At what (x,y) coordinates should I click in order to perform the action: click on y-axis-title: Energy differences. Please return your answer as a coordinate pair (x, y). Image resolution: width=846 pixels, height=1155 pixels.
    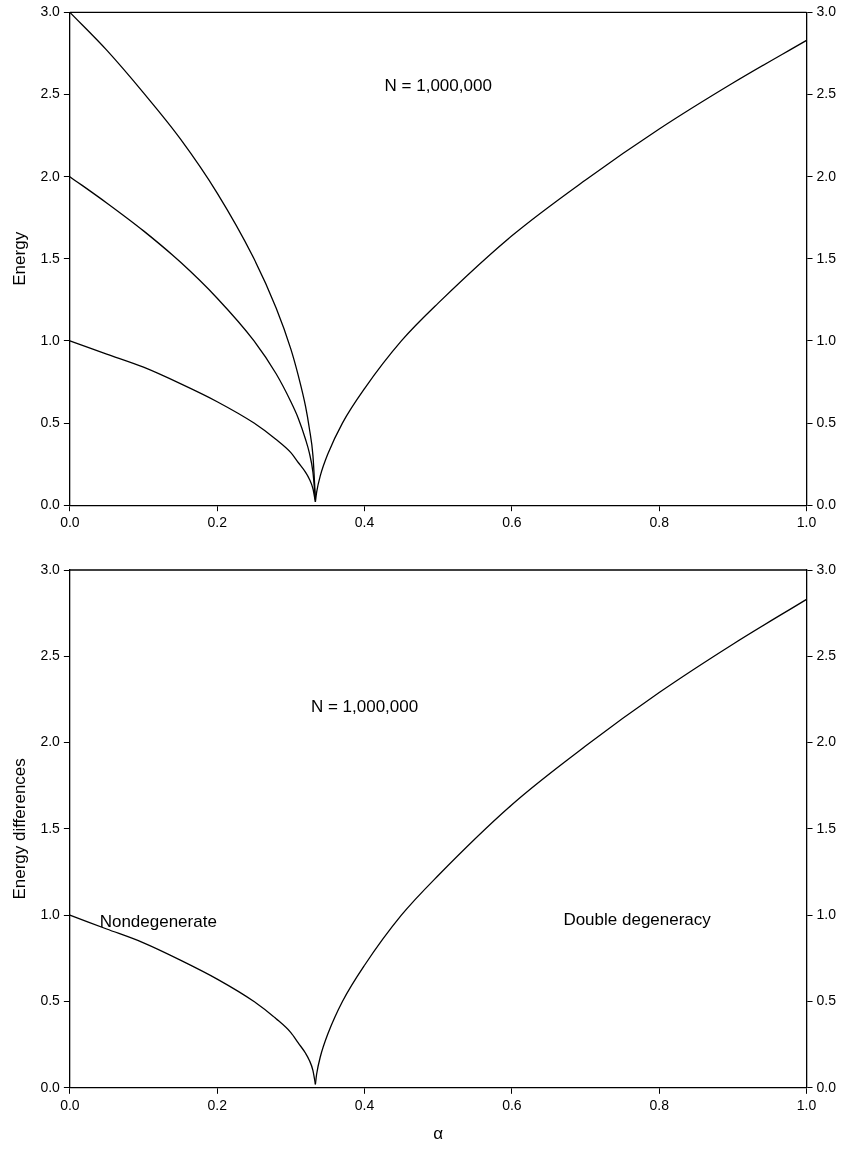
    Looking at the image, I should click on (19, 829).